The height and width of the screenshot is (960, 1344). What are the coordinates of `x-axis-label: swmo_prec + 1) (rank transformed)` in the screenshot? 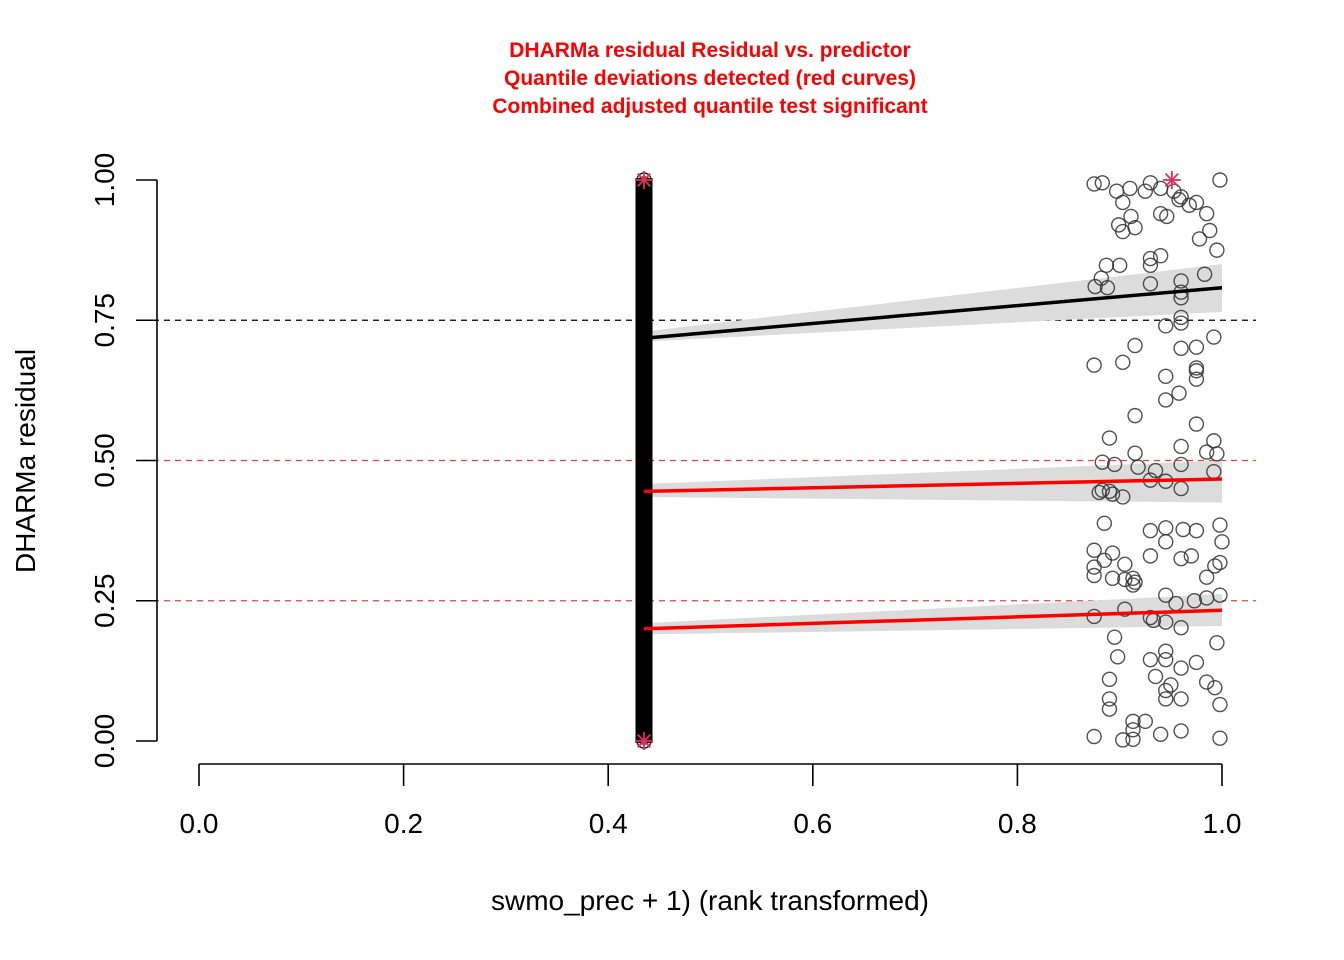 It's located at (710, 900).